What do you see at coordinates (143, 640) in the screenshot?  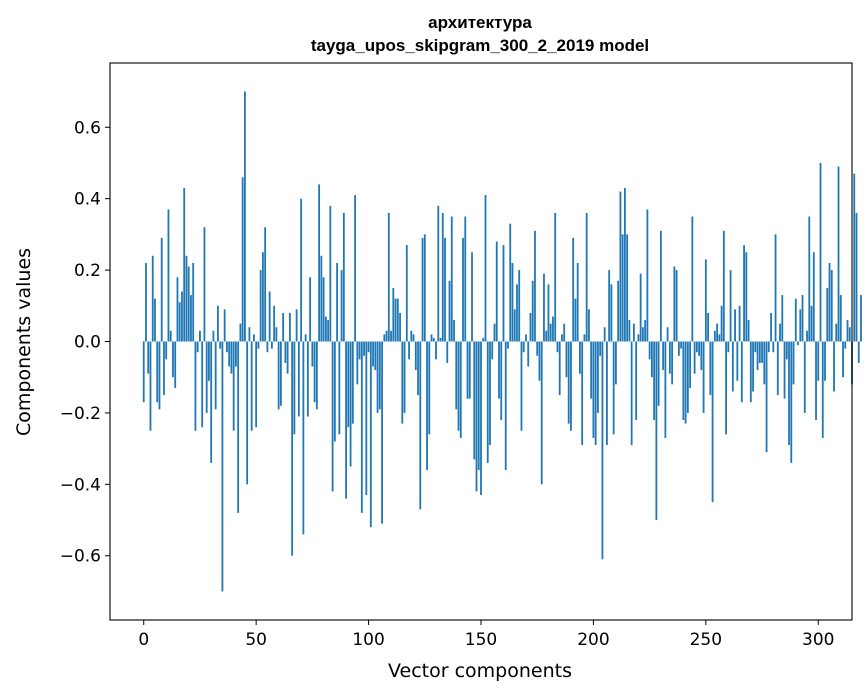 I see `x-tick-label: 0` at bounding box center [143, 640].